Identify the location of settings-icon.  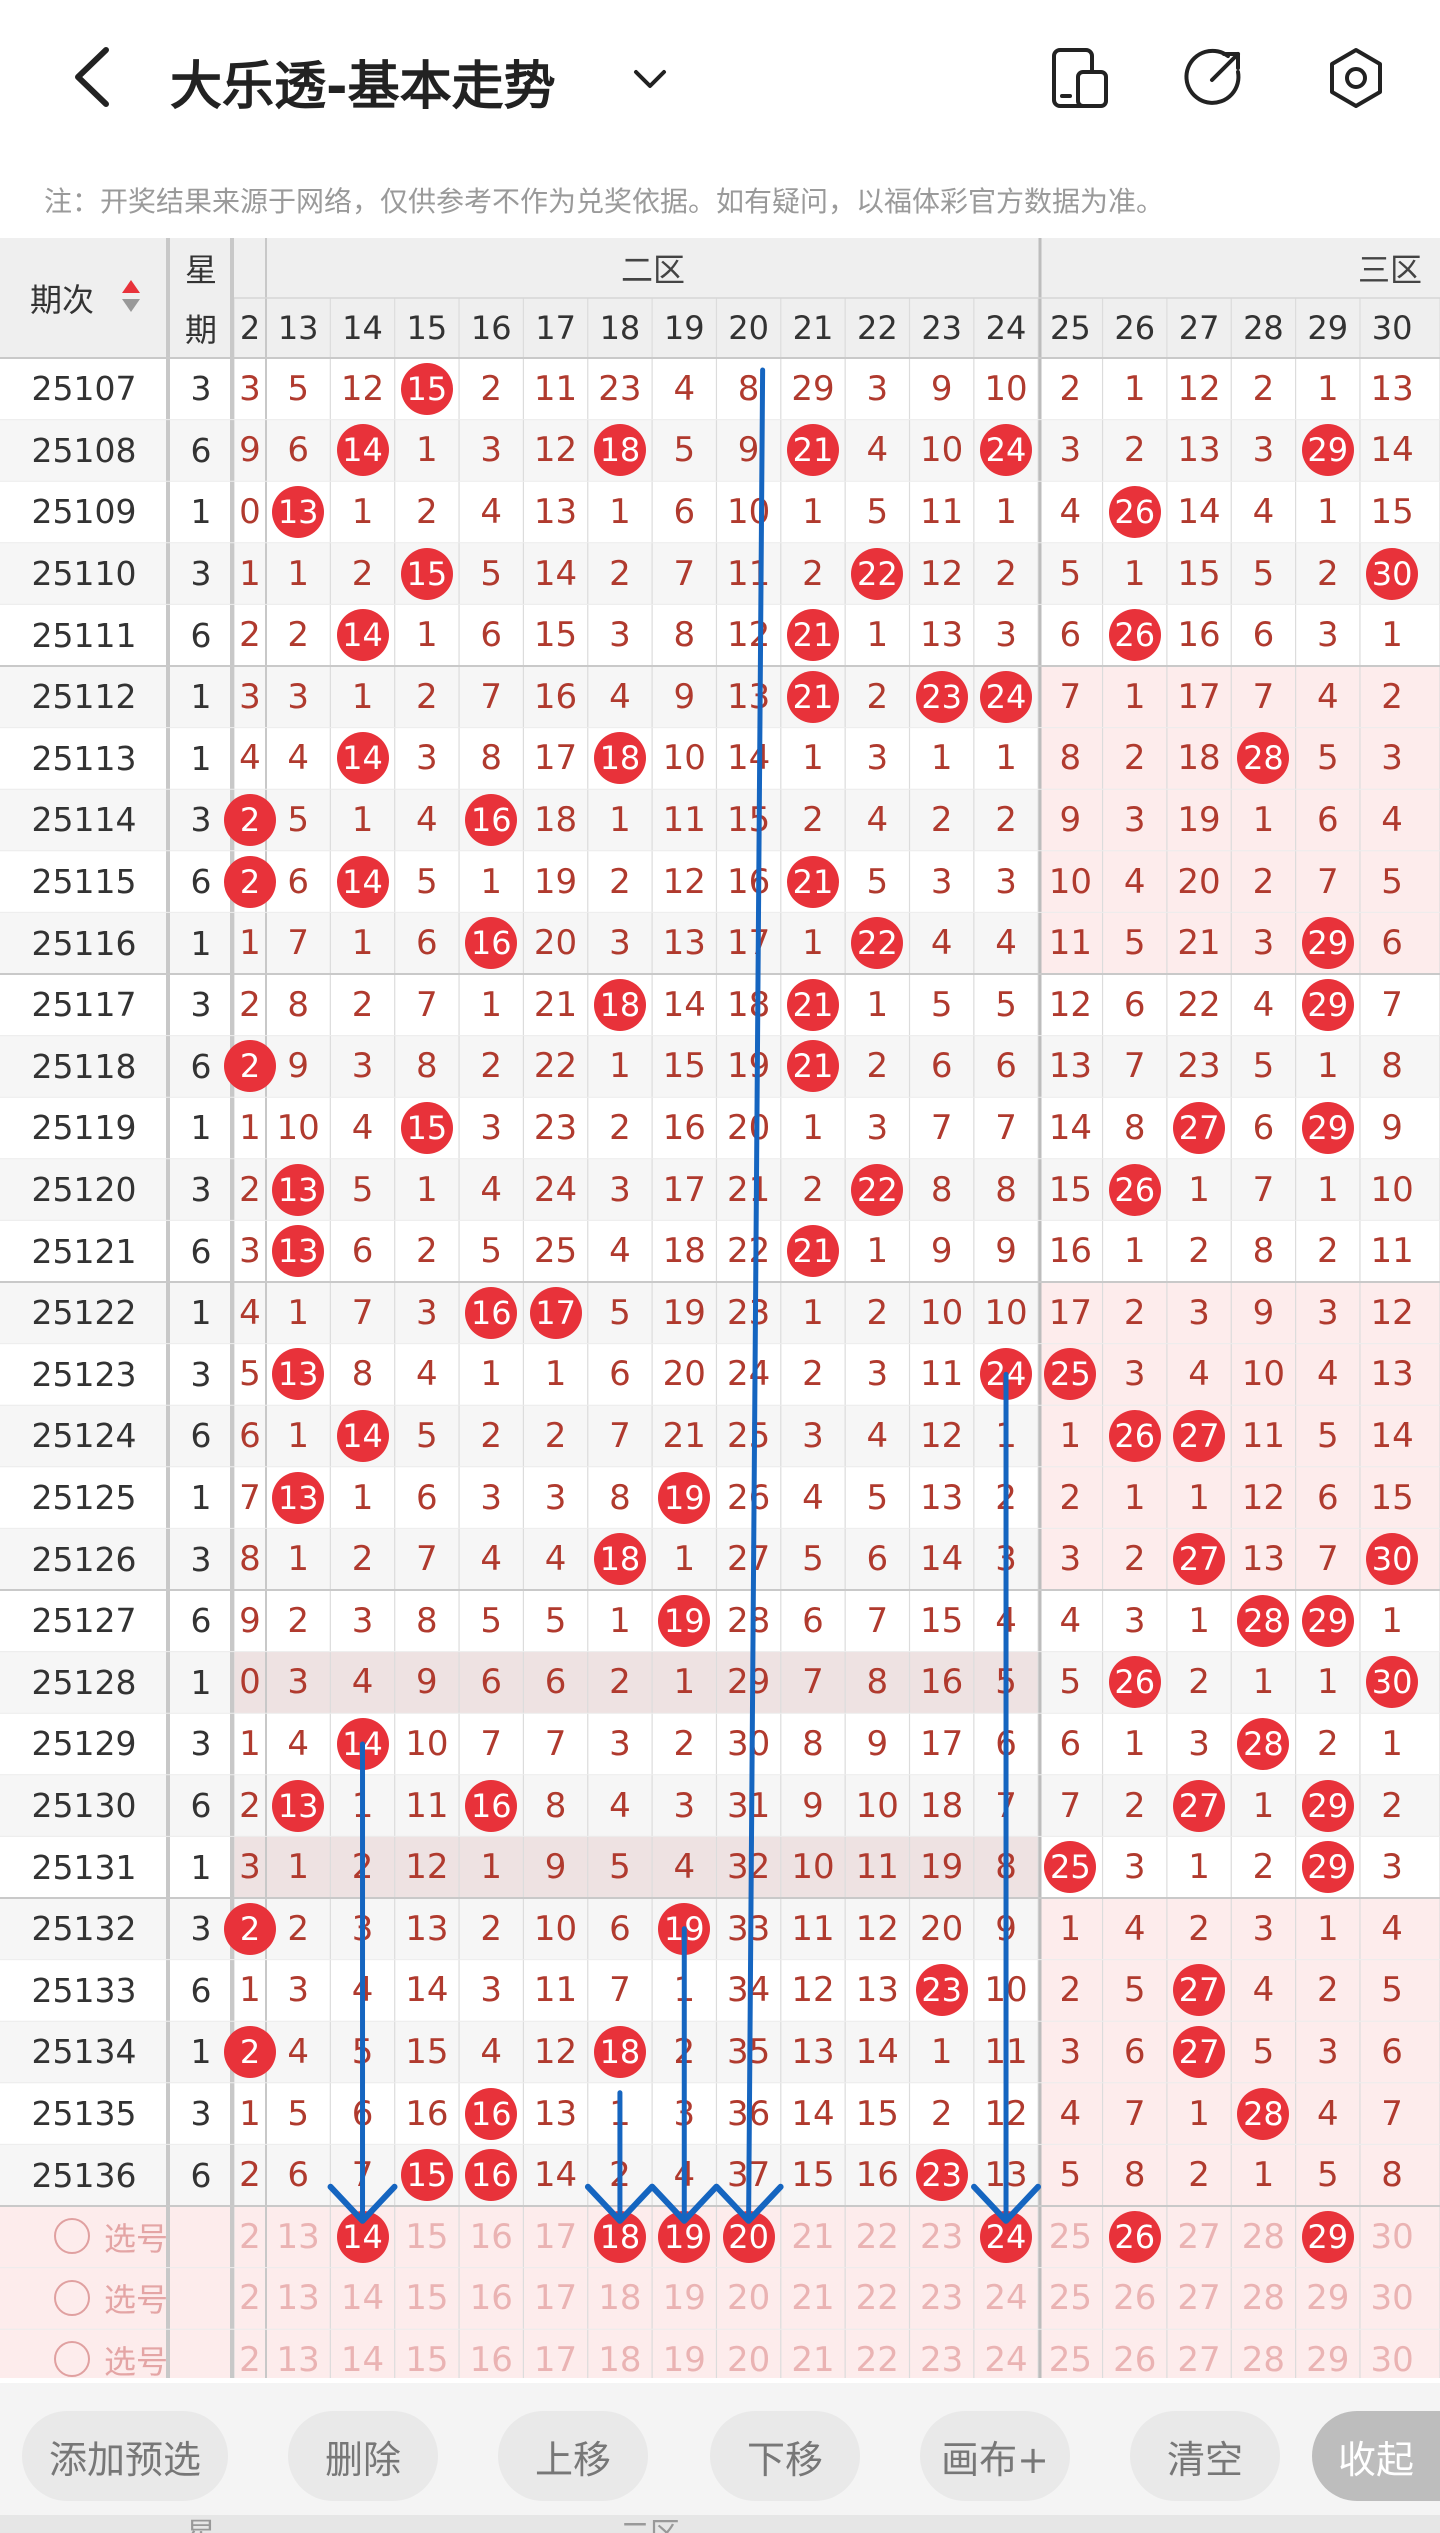
(1356, 78).